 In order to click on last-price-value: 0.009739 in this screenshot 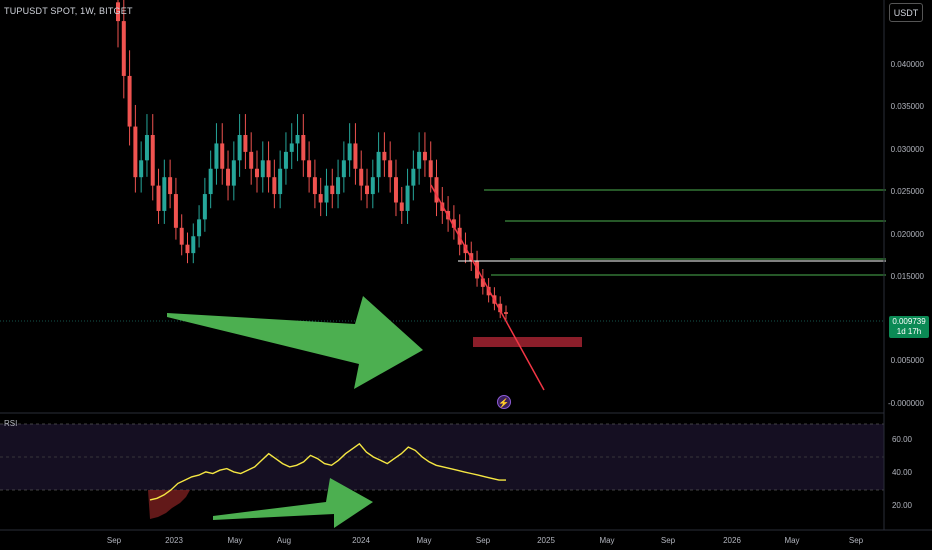, I will do `click(909, 321)`.